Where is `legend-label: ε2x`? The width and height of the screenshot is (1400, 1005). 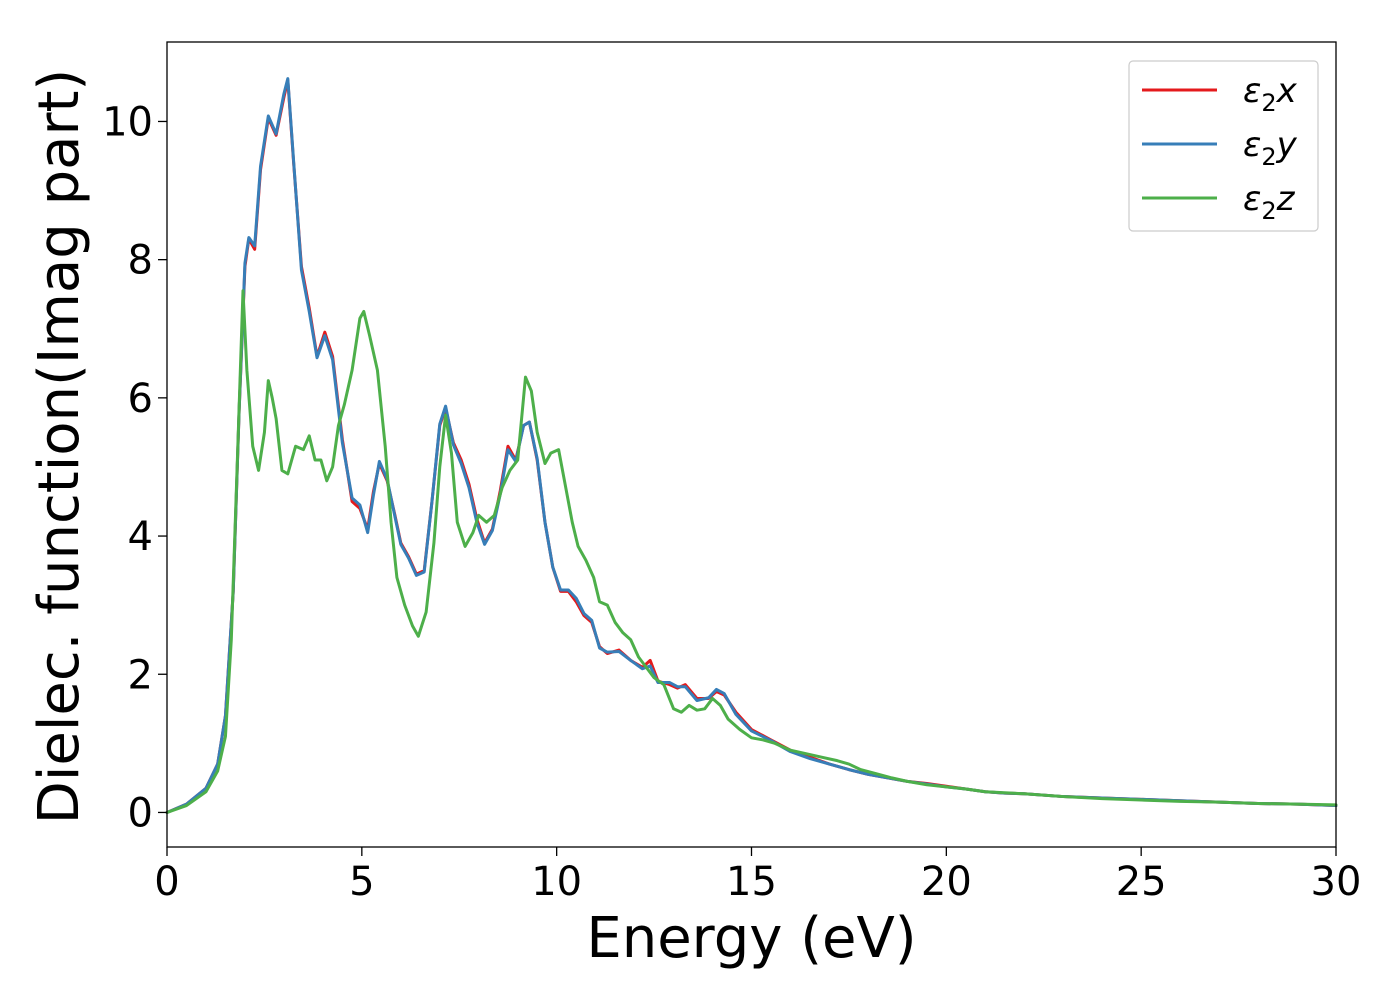
legend-label: ε2x is located at coordinates (1270, 94).